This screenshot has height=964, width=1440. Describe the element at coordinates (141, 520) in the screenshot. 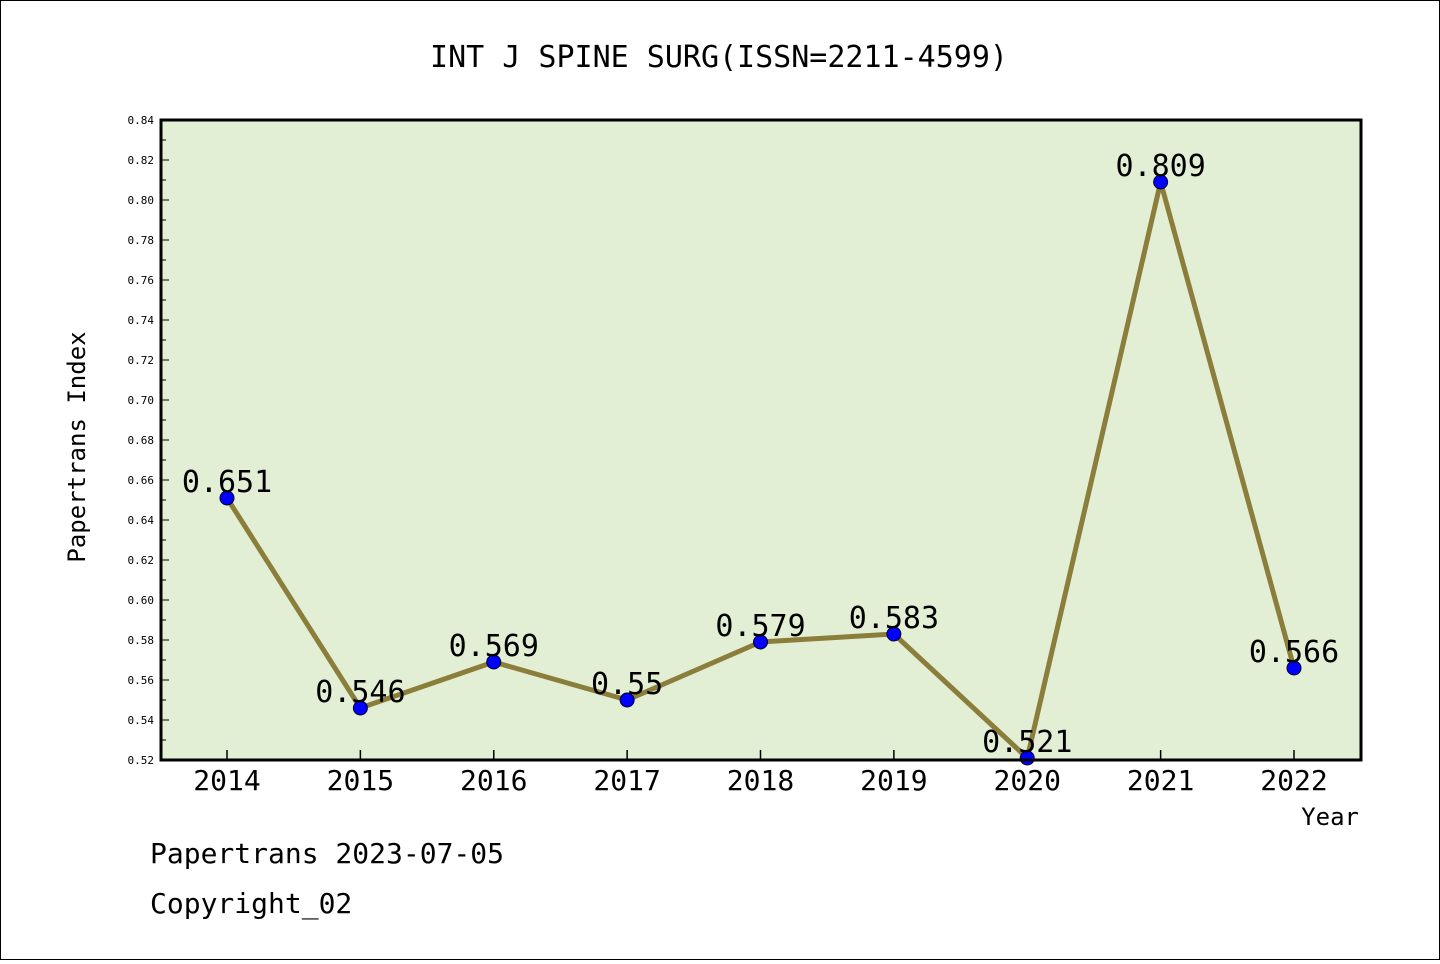

I see `y-tick-label: 0.64` at that location.